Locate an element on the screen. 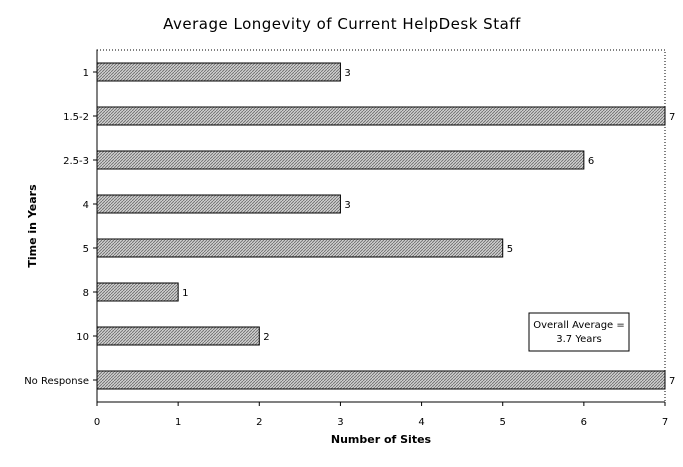 Image resolution: width=683 pixels, height=467 pixels. x-tick-label: 3 is located at coordinates (340, 422).